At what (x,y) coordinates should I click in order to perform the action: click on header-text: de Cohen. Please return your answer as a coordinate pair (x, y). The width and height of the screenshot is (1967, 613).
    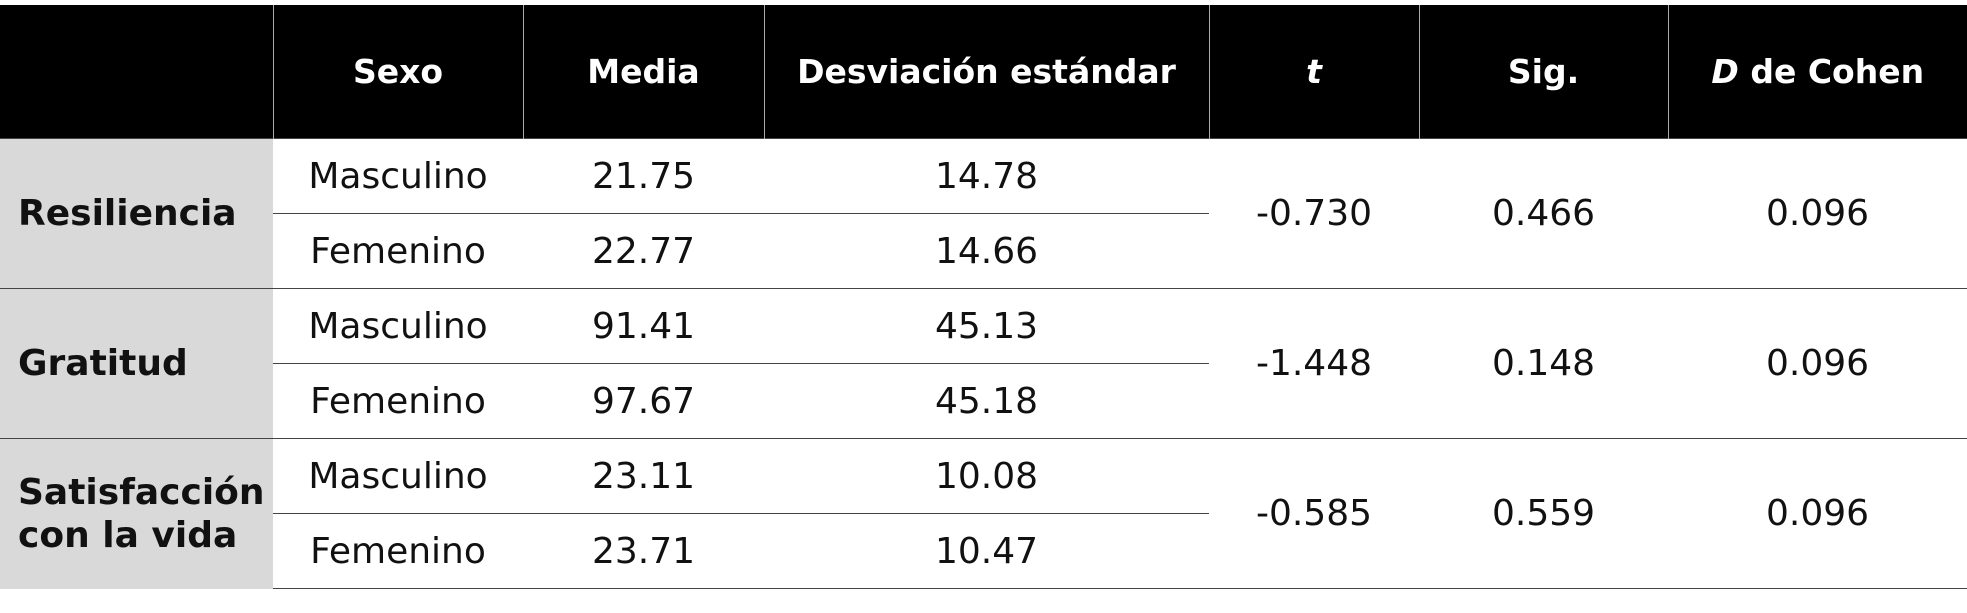
    Looking at the image, I should click on (1837, 71).